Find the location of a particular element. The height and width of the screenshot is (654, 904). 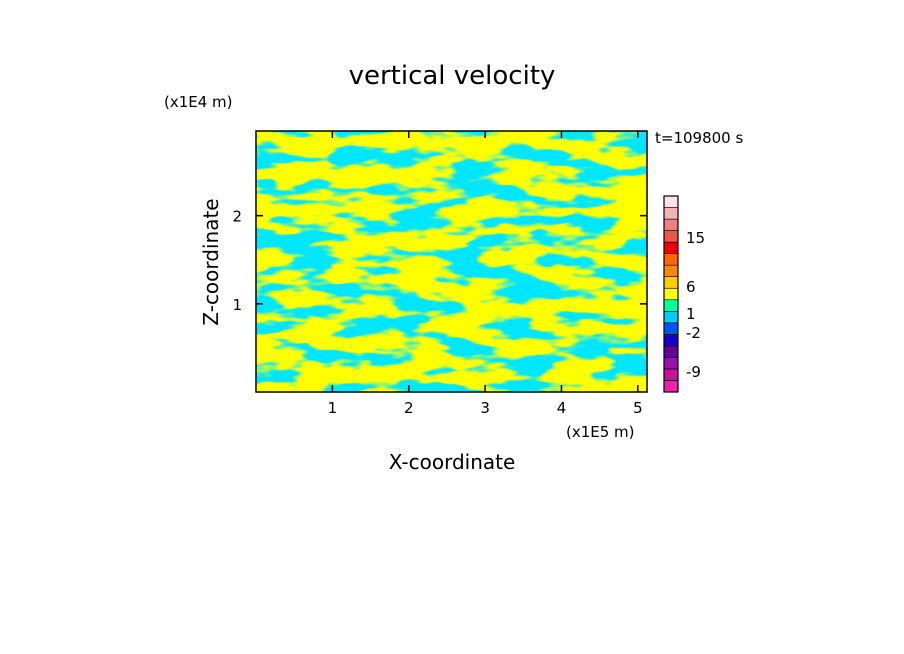

x-axis-title: X-coordinate is located at coordinates (452, 462).